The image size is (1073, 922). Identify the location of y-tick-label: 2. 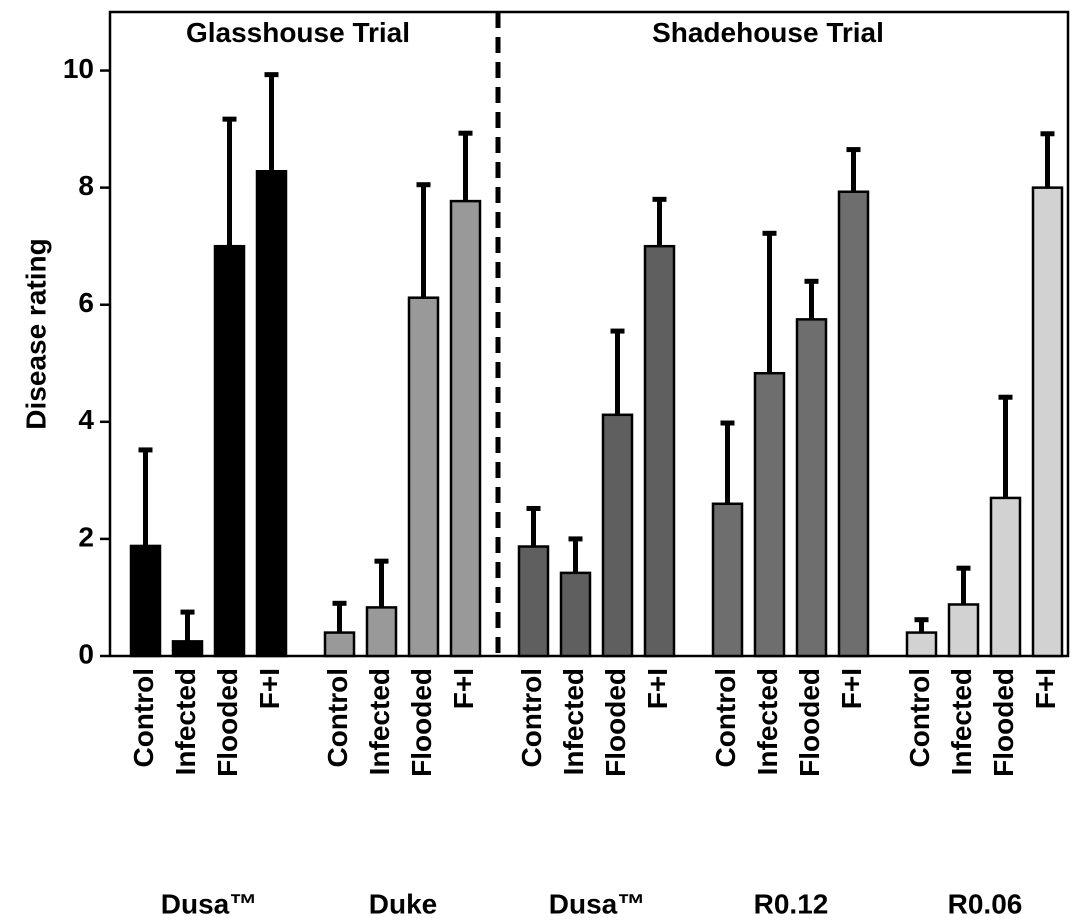
(86, 536).